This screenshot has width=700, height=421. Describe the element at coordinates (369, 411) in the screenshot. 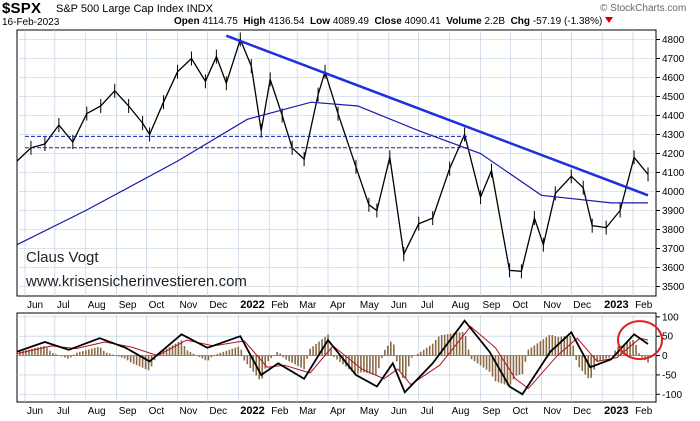

I see `osc-xtick-label: May` at that location.